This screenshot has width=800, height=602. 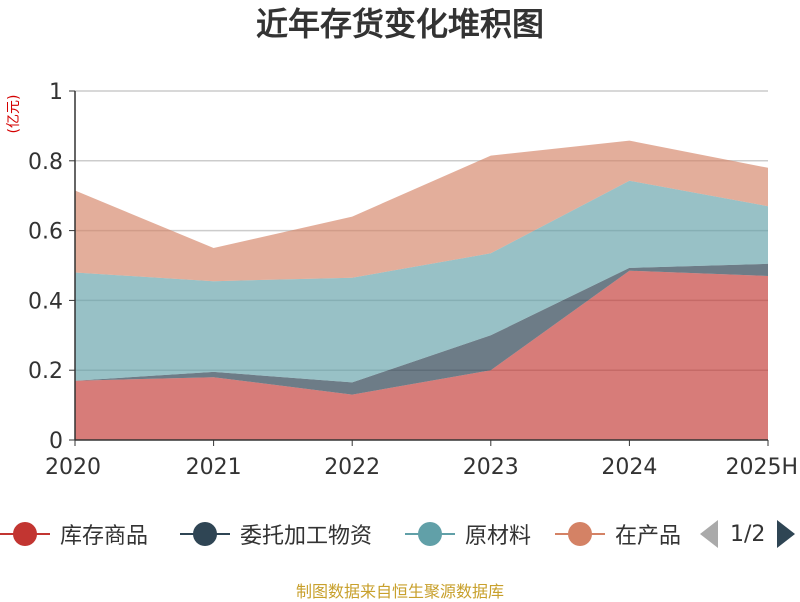 What do you see at coordinates (761, 467) in the screenshot?
I see `x-tick-label: 2025H` at bounding box center [761, 467].